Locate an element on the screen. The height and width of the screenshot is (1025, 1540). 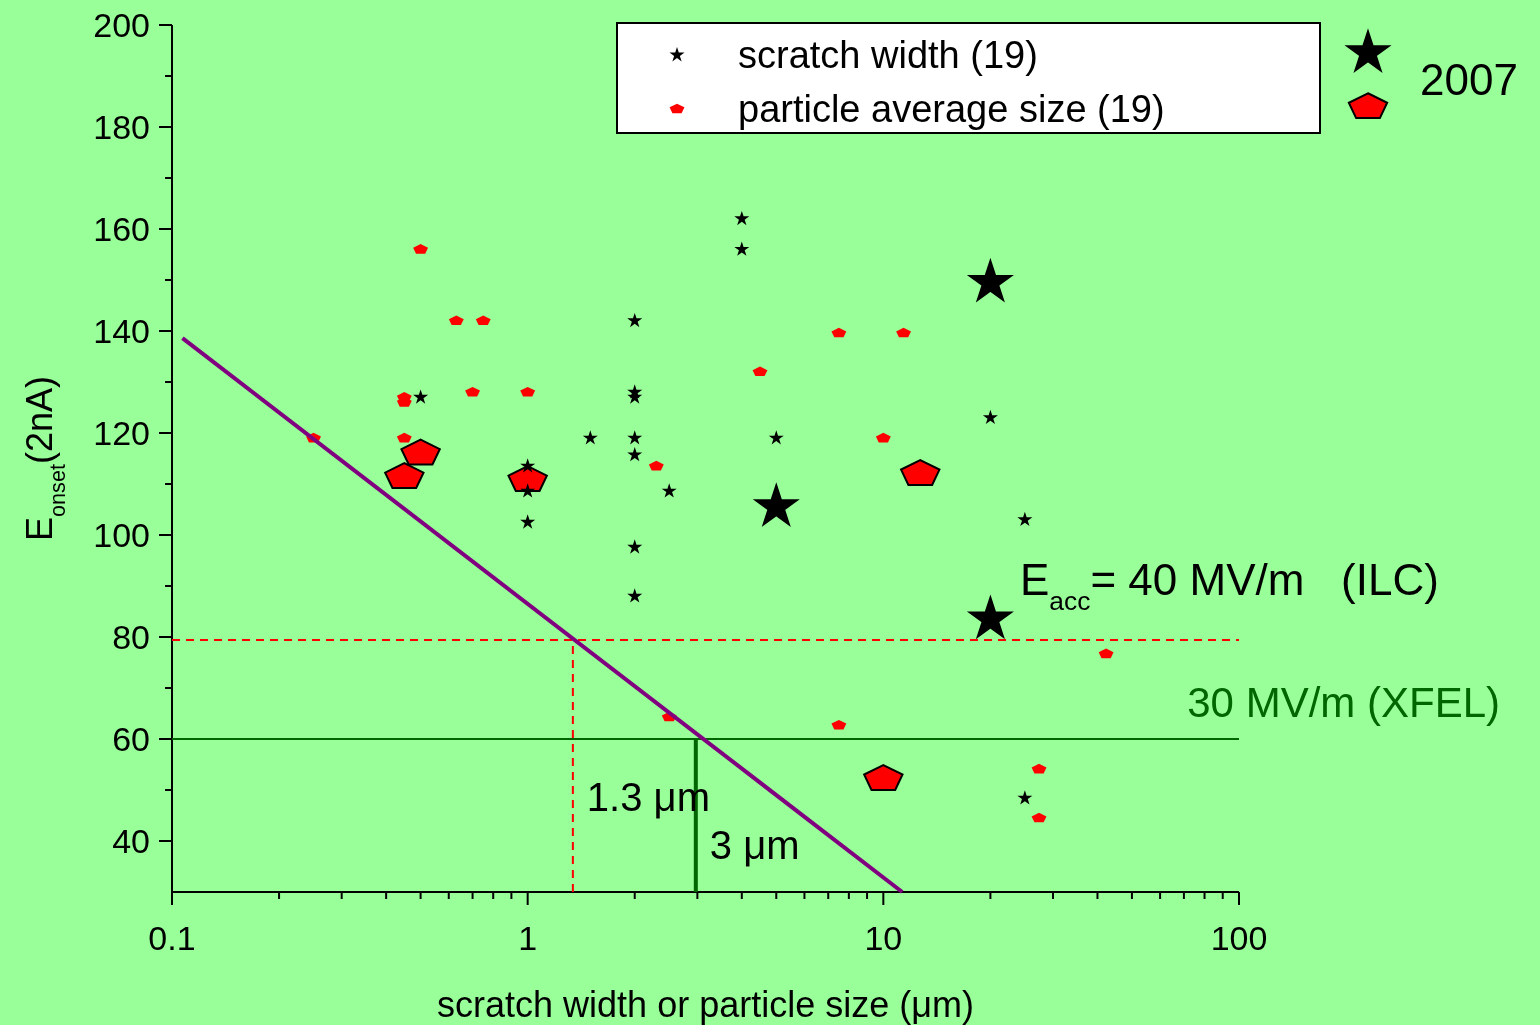
y-tick-label: 60 is located at coordinates (131, 738).